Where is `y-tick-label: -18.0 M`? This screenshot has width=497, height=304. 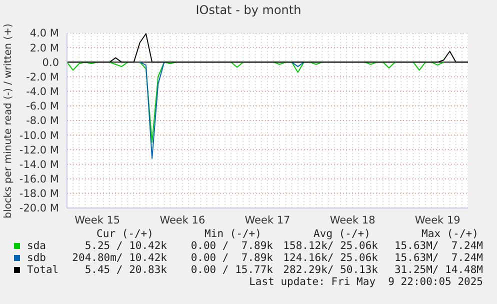
y-tick-label: -18.0 M is located at coordinates (39, 194).